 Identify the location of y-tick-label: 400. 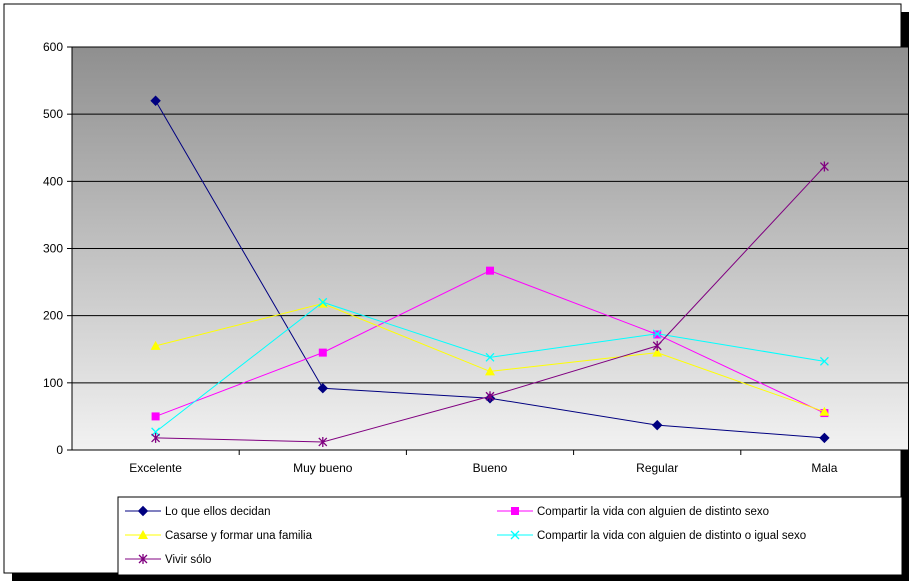
(53, 181).